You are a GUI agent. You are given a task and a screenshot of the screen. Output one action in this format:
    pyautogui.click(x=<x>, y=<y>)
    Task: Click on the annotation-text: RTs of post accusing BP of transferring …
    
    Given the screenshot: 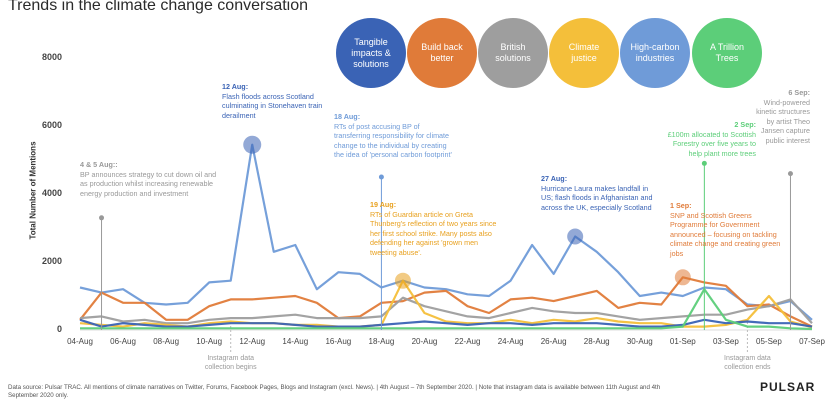 What is the action you would take?
    pyautogui.click(x=393, y=140)
    